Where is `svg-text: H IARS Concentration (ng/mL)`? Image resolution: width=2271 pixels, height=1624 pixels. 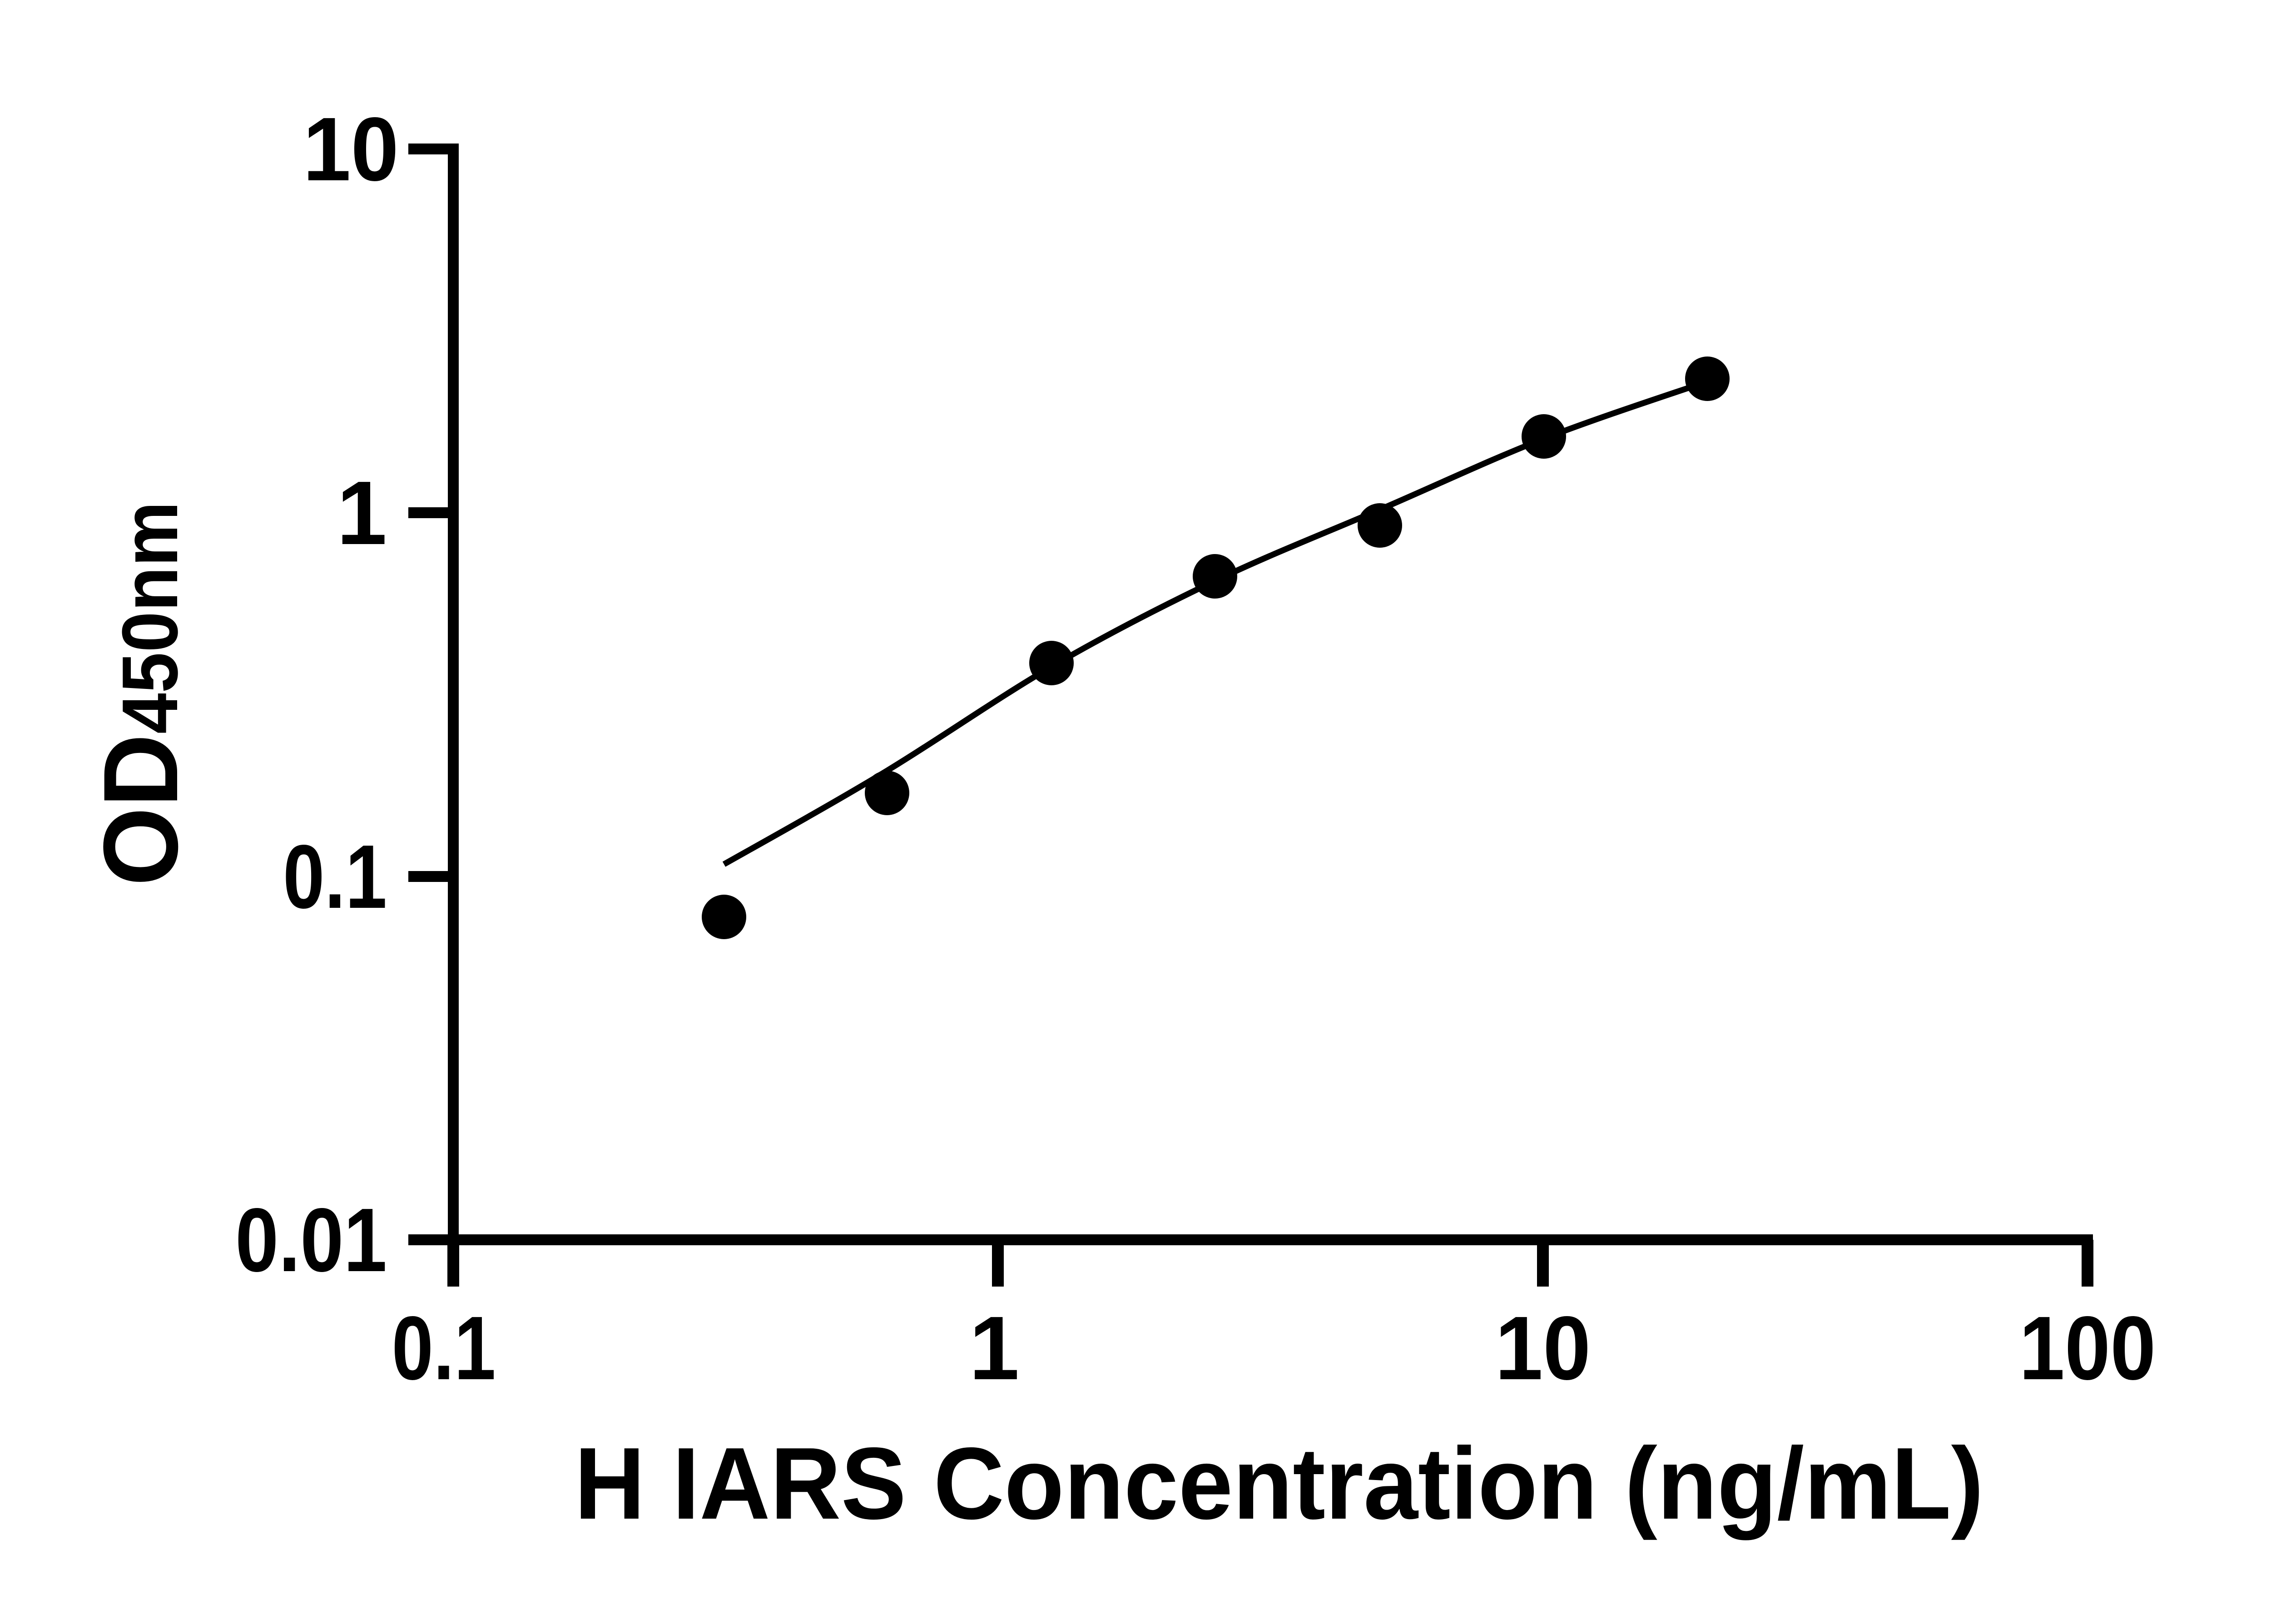 svg-text: H IARS Concentration (ng/mL) is located at coordinates (1279, 1483).